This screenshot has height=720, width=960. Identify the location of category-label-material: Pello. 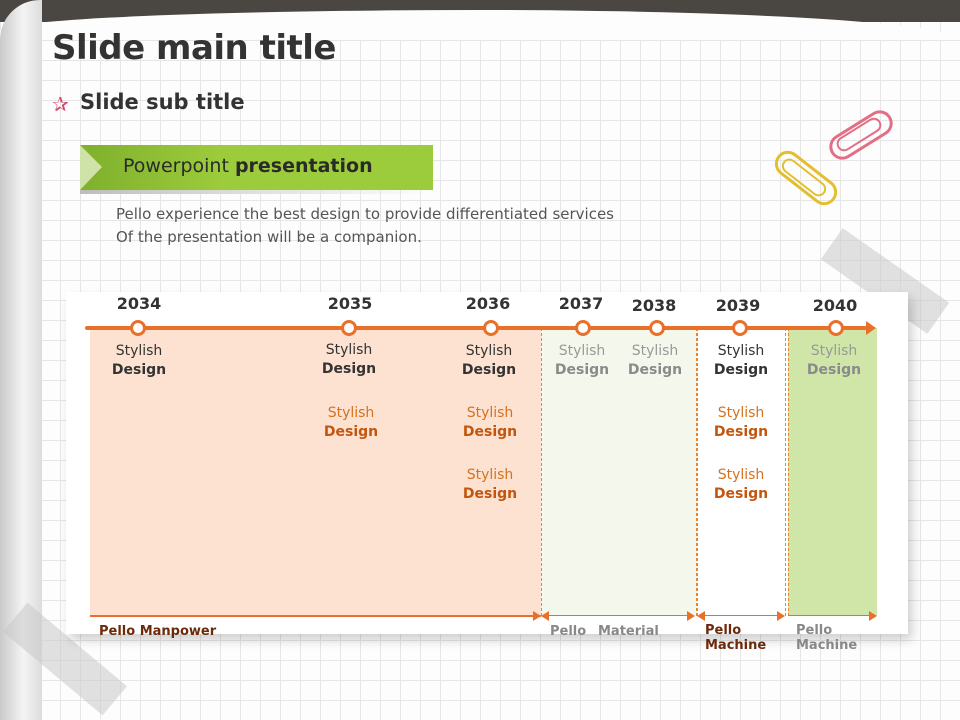
(568, 631).